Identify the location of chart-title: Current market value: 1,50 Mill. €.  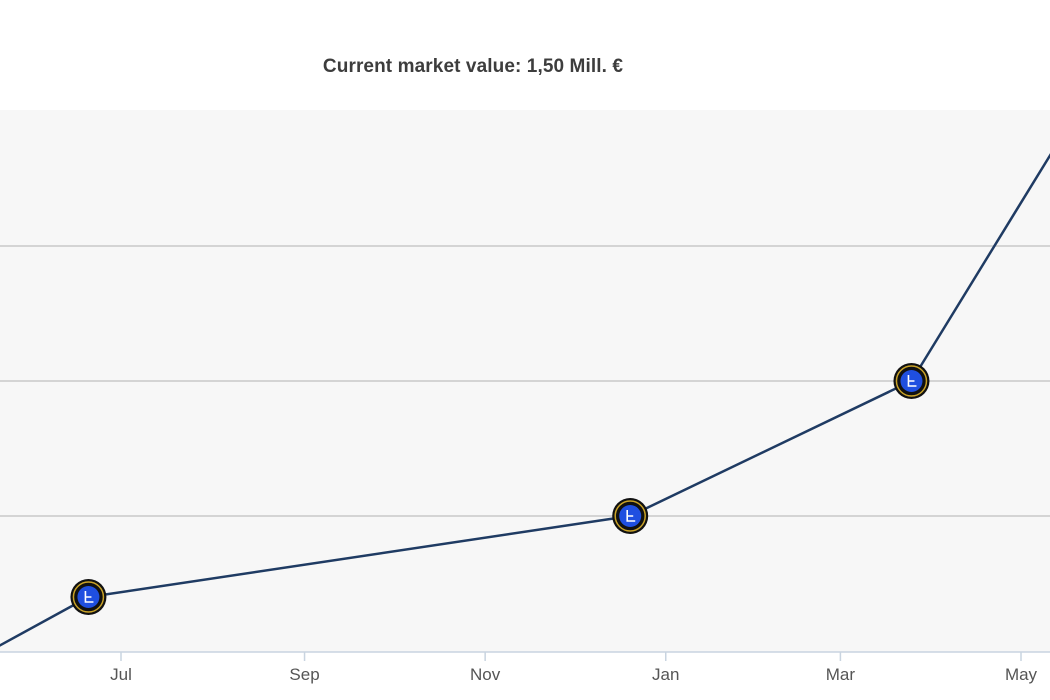
(473, 66).